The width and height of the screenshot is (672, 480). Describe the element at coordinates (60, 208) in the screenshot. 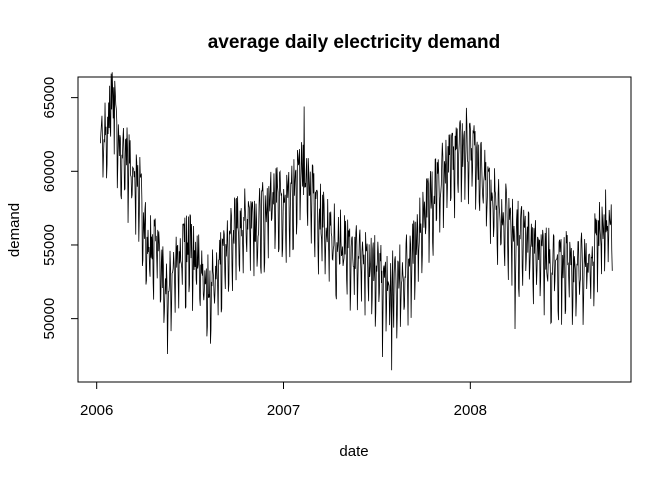

I see `y-axis: 50000 55000 60000 65000` at that location.